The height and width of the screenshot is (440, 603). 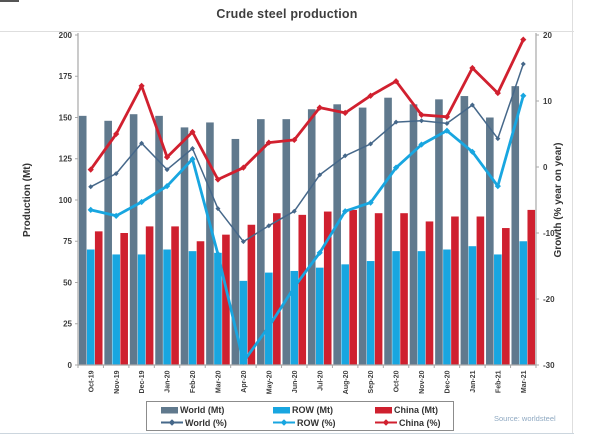 I want to click on x-tick-label-apr-20: Apr-20, so click(x=244, y=381).